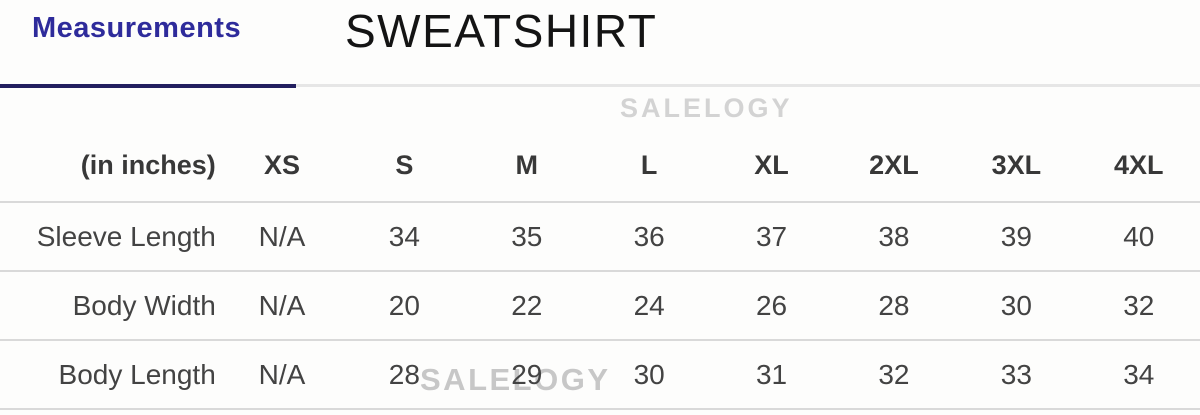 The width and height of the screenshot is (1200, 415). Describe the element at coordinates (1016, 374) in the screenshot. I see `size-value-cell: 33` at that location.